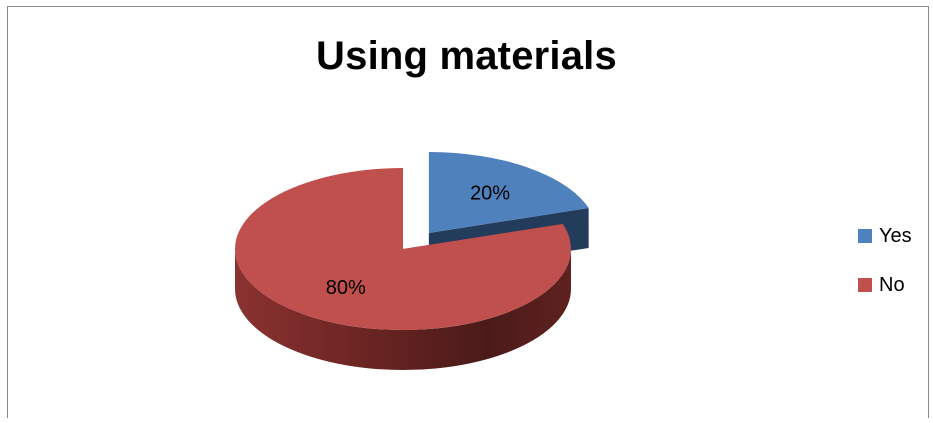 The image size is (933, 423). Describe the element at coordinates (466, 56) in the screenshot. I see `chart-title: Using materials` at that location.